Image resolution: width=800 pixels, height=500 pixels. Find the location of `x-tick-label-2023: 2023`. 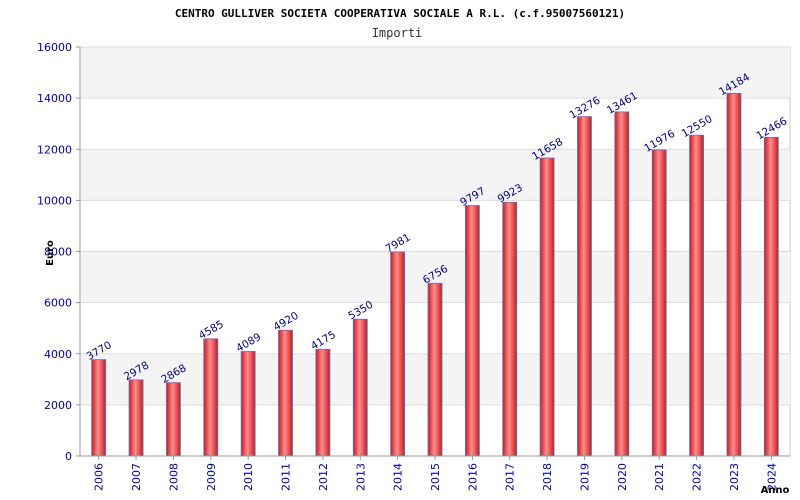

x-tick-label-2023: 2023 is located at coordinates (734, 477).